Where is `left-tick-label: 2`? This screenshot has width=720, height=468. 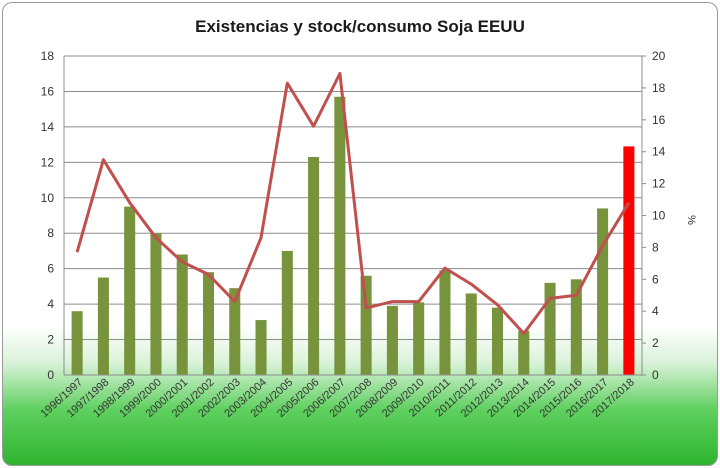
left-tick-label: 2 is located at coordinates (50, 340).